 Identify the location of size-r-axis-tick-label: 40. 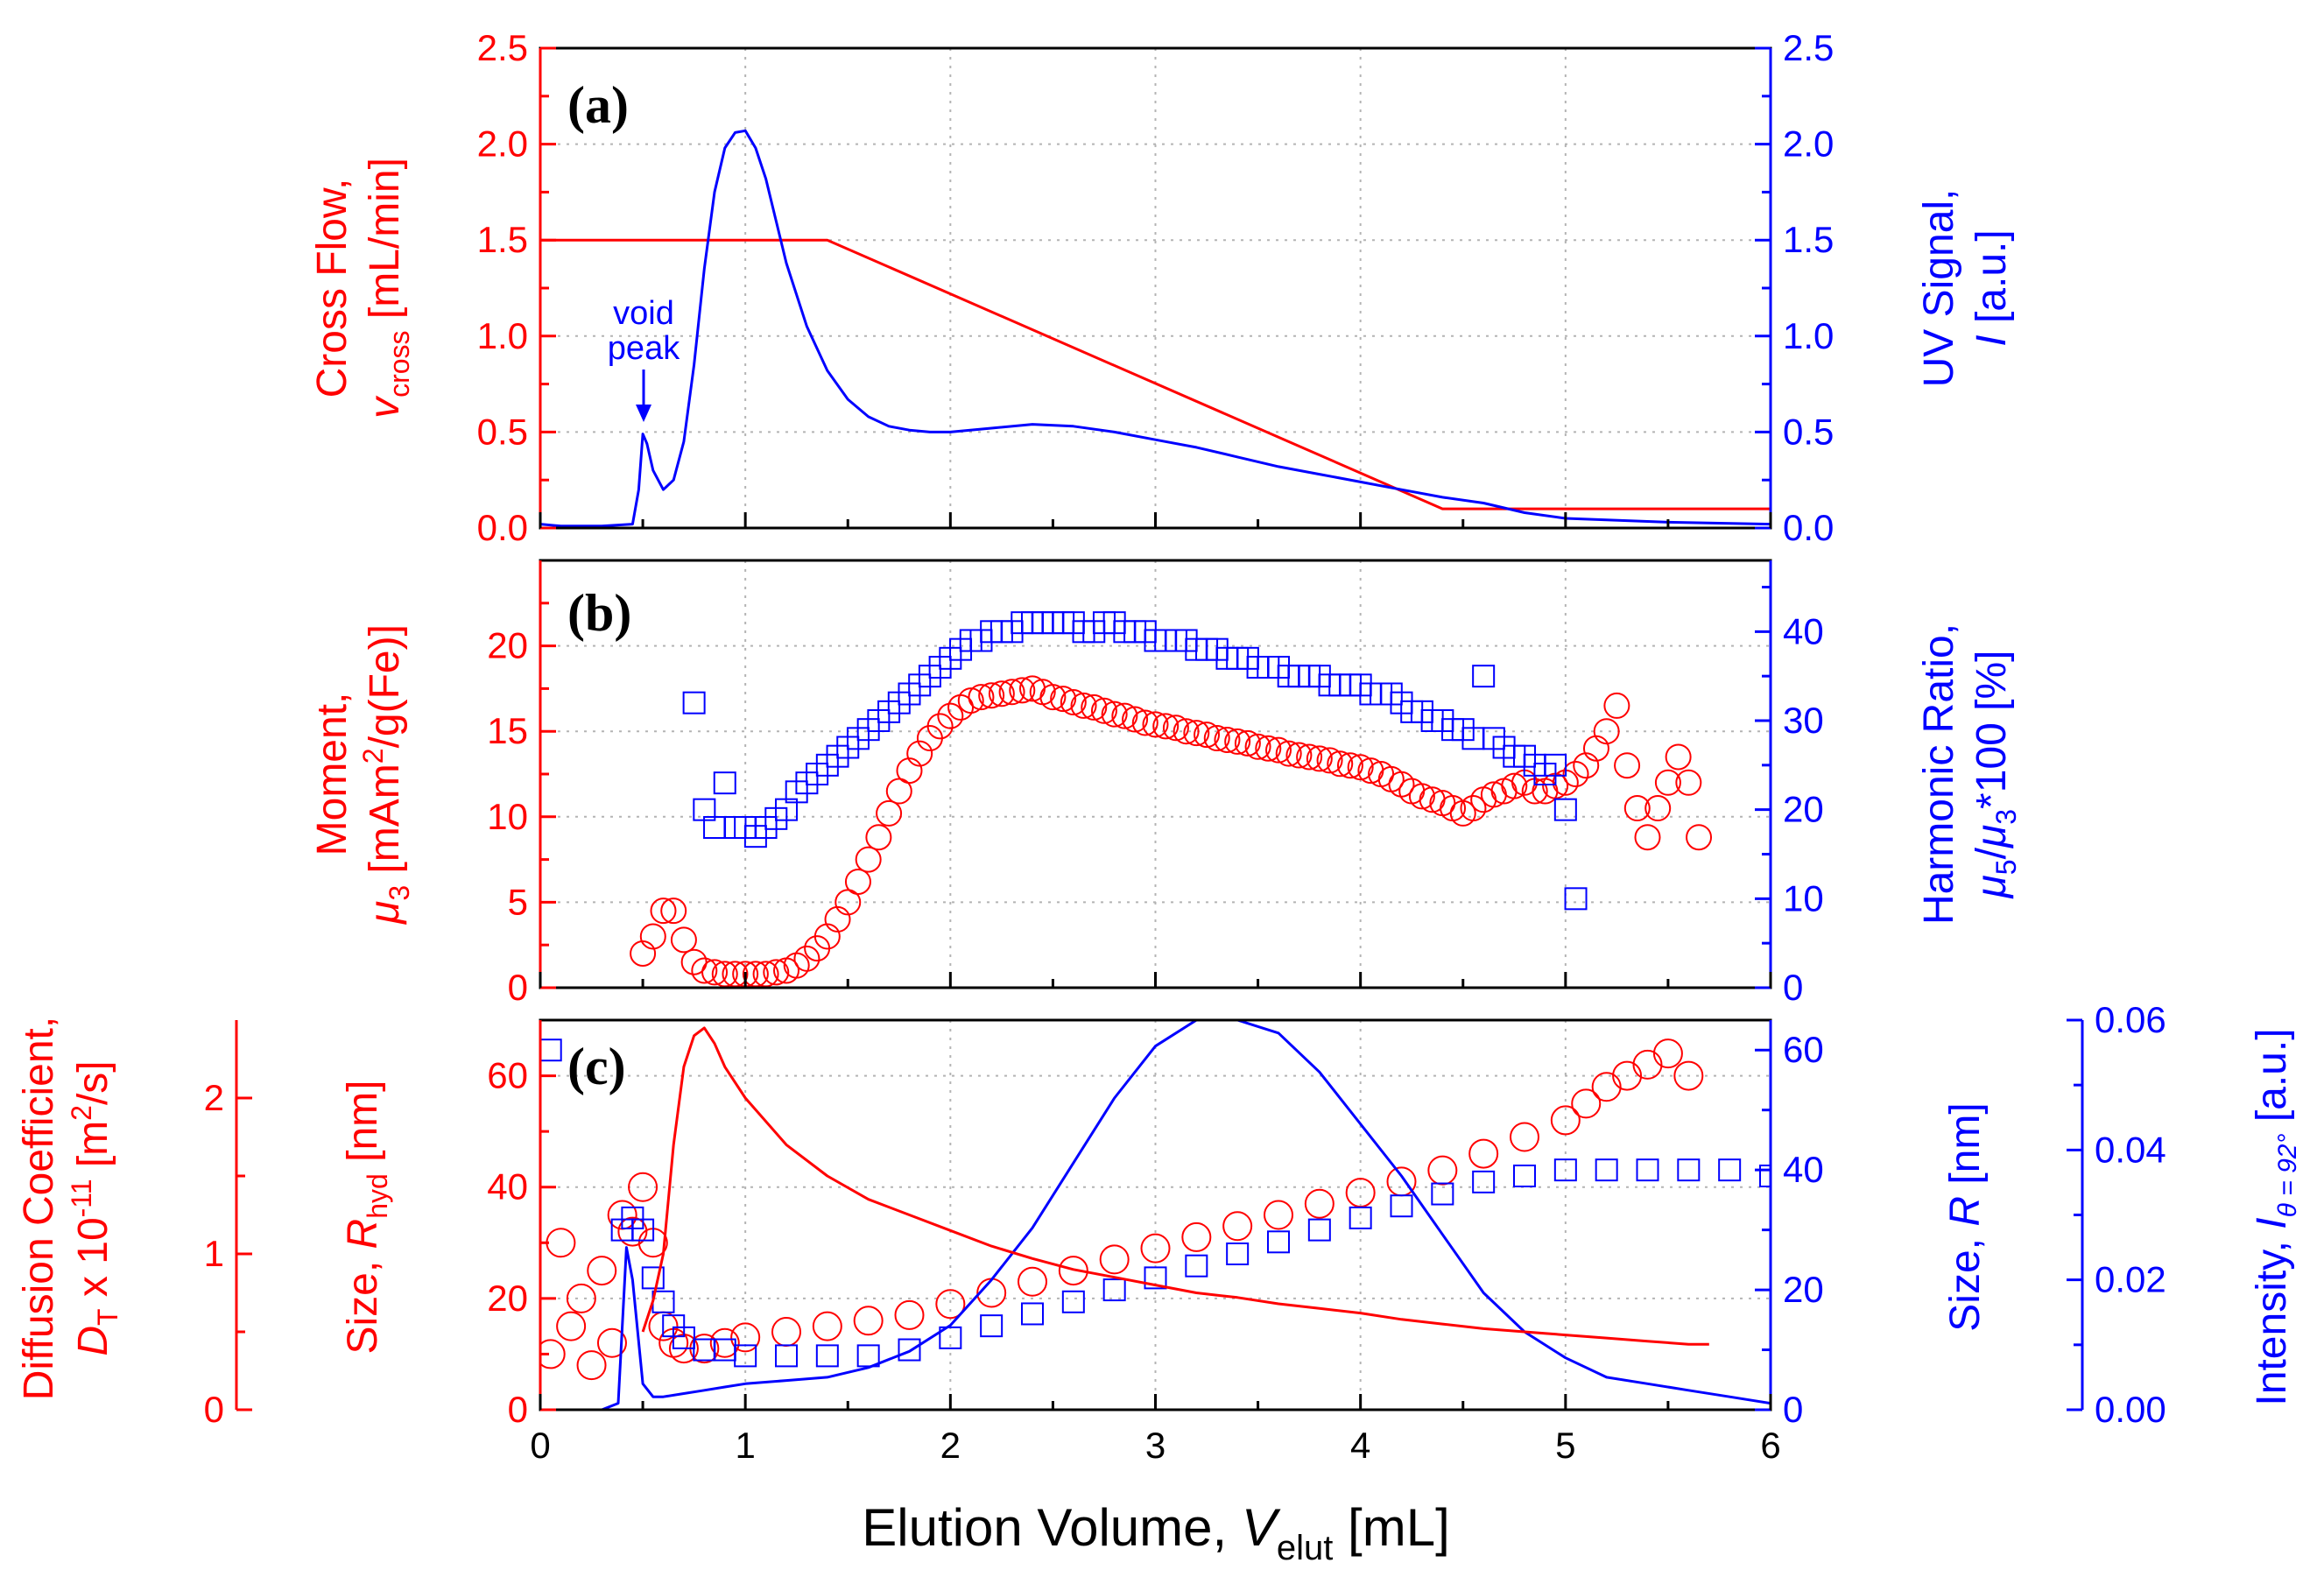
(1803, 1169).